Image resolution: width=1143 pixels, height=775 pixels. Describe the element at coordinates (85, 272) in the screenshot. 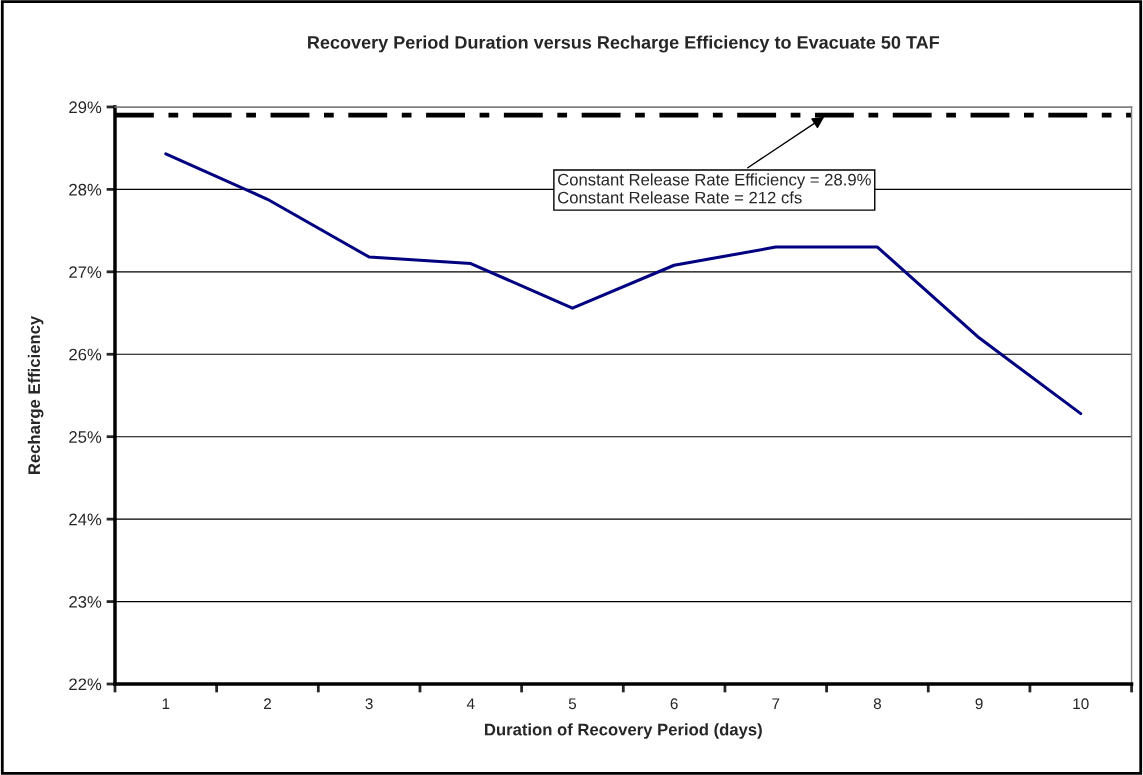

I see `y-tick-label: 27%` at that location.